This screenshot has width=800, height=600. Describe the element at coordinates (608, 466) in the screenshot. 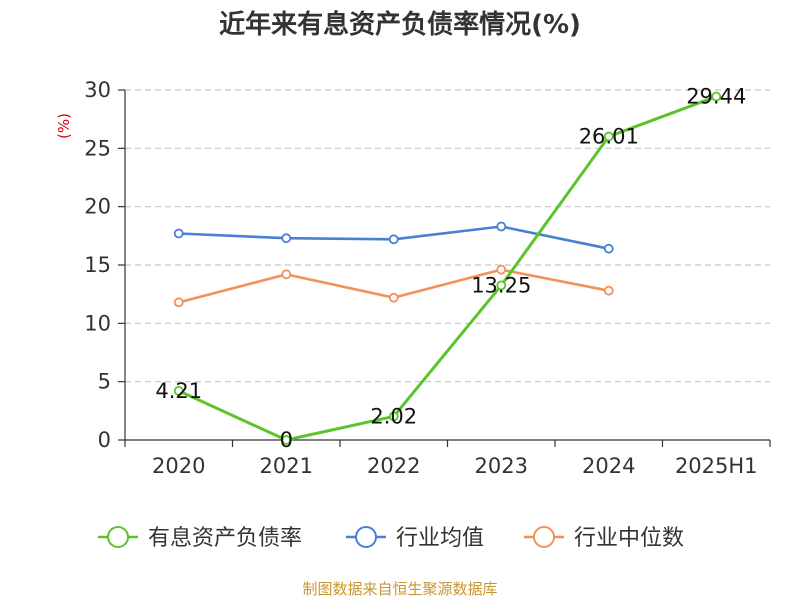

I see `x-tick-label: 2024` at that location.